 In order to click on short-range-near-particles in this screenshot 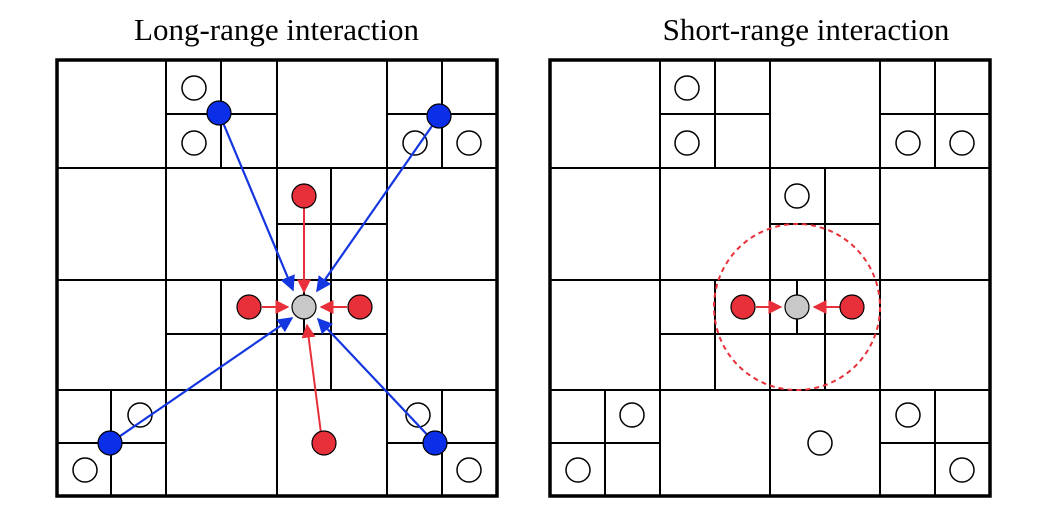, I will do `click(797, 307)`.